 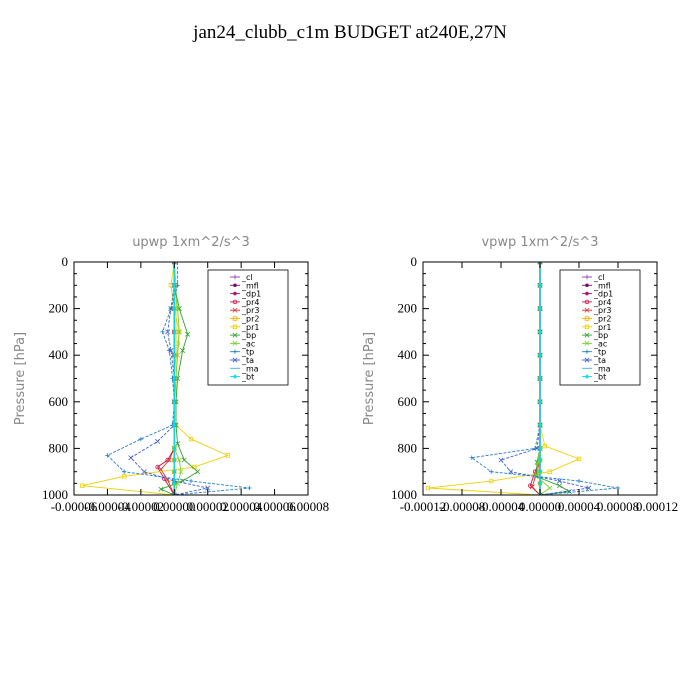 I want to click on legend-label: _pr1, so click(x=602, y=327).